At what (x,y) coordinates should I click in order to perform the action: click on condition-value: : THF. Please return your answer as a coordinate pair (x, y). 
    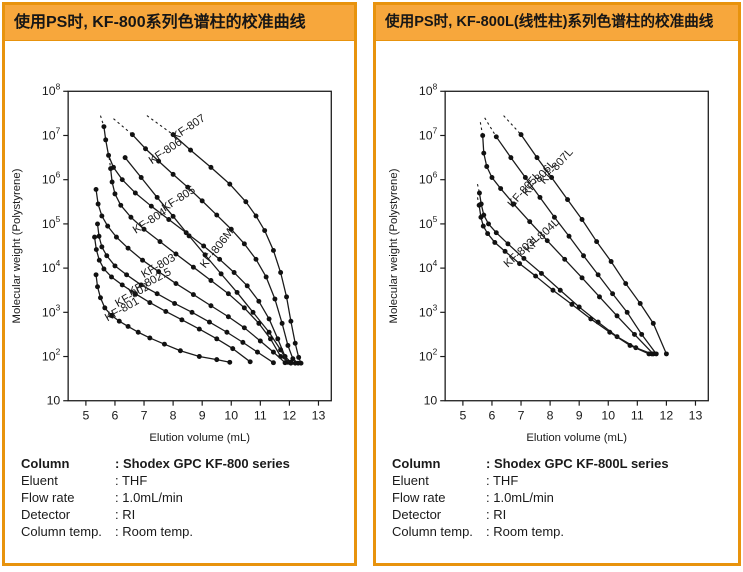
    Looking at the image, I should click on (131, 480).